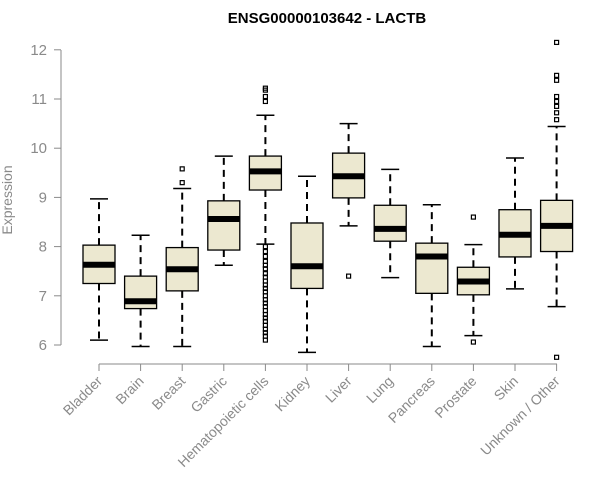  What do you see at coordinates (338, 389) in the screenshot?
I see `x-tick-label: Liver` at bounding box center [338, 389].